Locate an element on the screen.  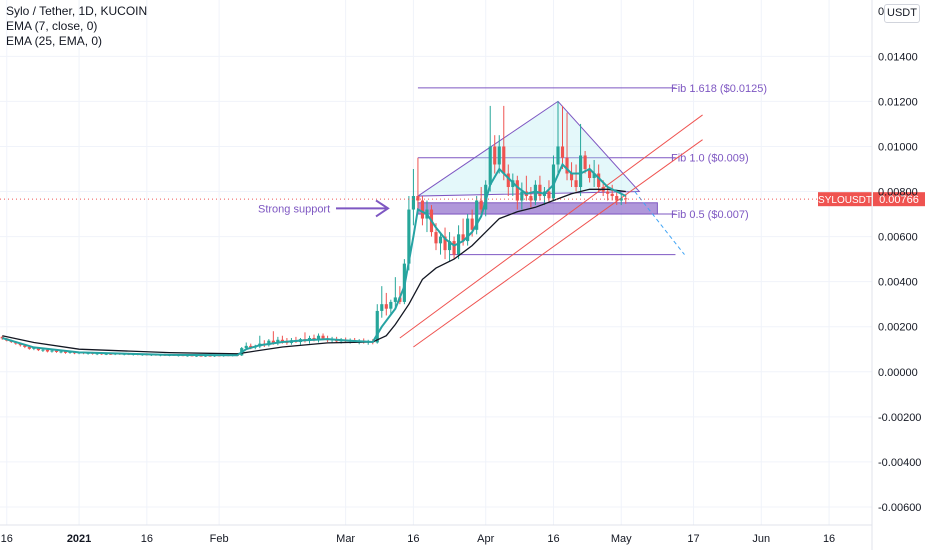
y-tick-label: 0.00400 is located at coordinates (898, 283).